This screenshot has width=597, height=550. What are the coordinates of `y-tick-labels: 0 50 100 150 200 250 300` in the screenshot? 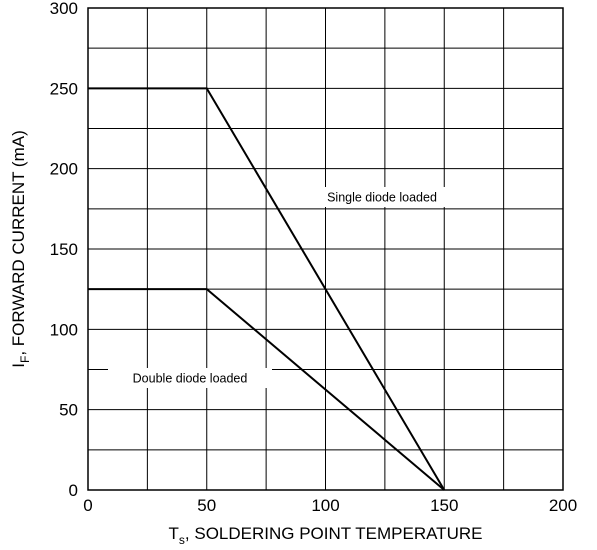 It's located at (64, 250).